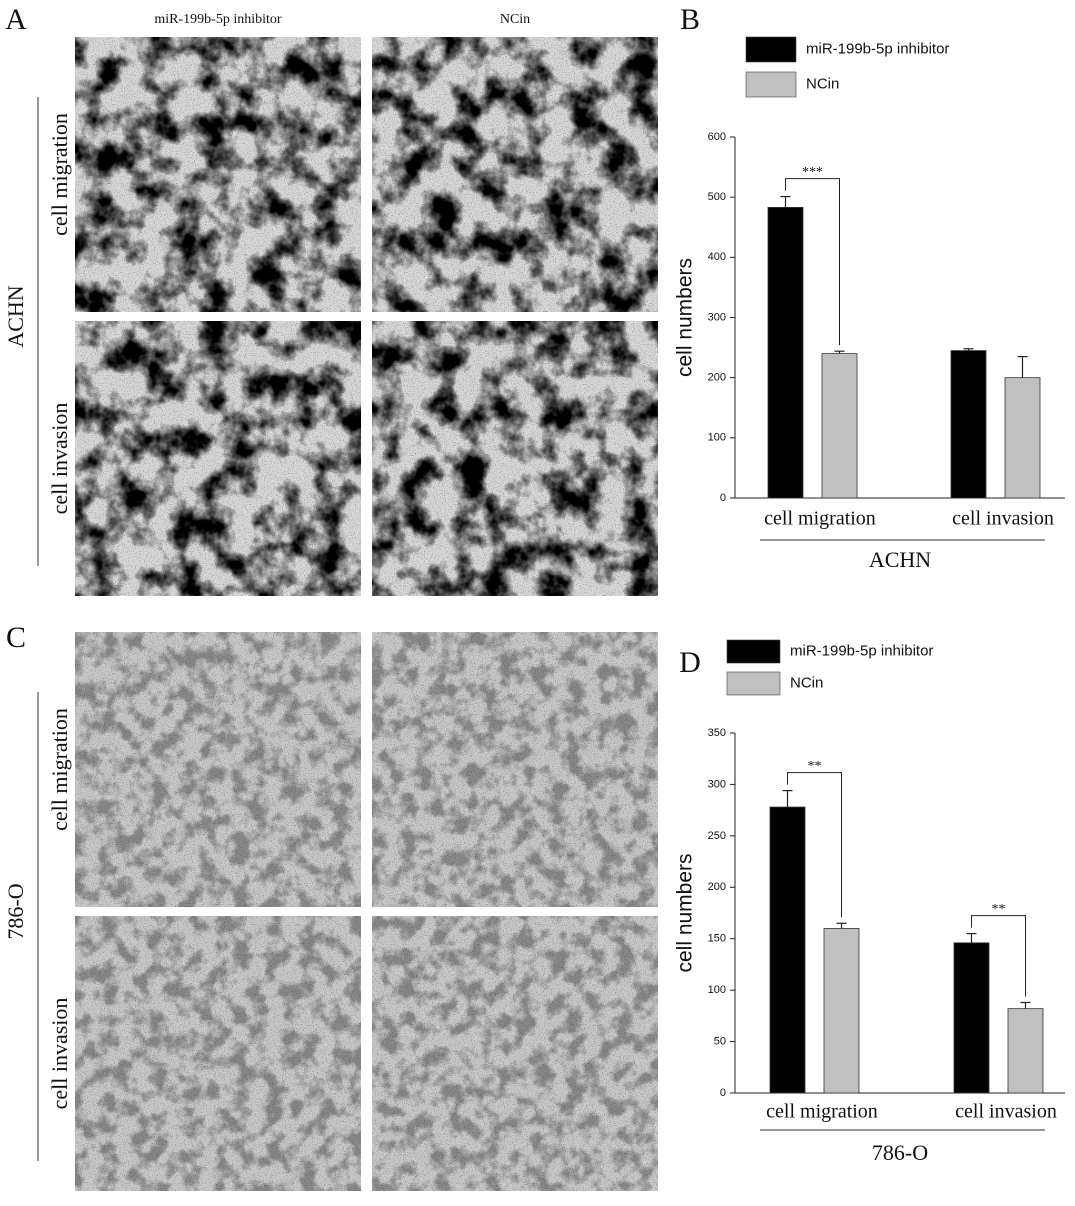  Describe the element at coordinates (690, 662) in the screenshot. I see `panel-letter: D` at that location.